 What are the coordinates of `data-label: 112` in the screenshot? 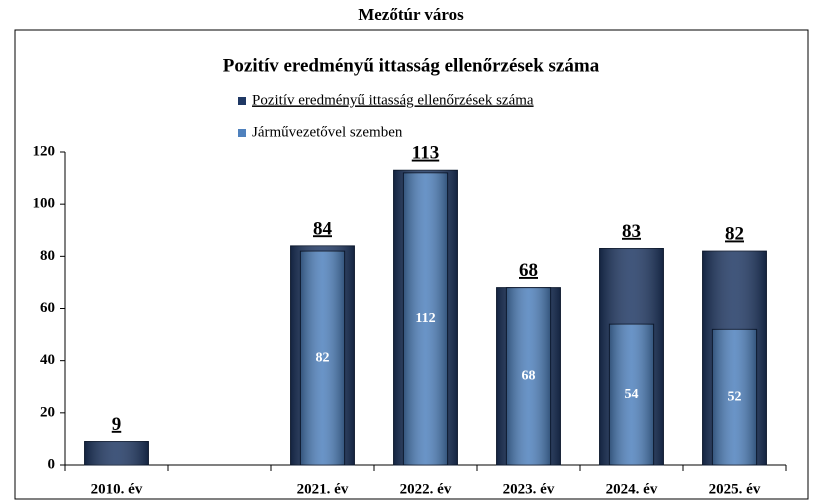 It's located at (425, 318).